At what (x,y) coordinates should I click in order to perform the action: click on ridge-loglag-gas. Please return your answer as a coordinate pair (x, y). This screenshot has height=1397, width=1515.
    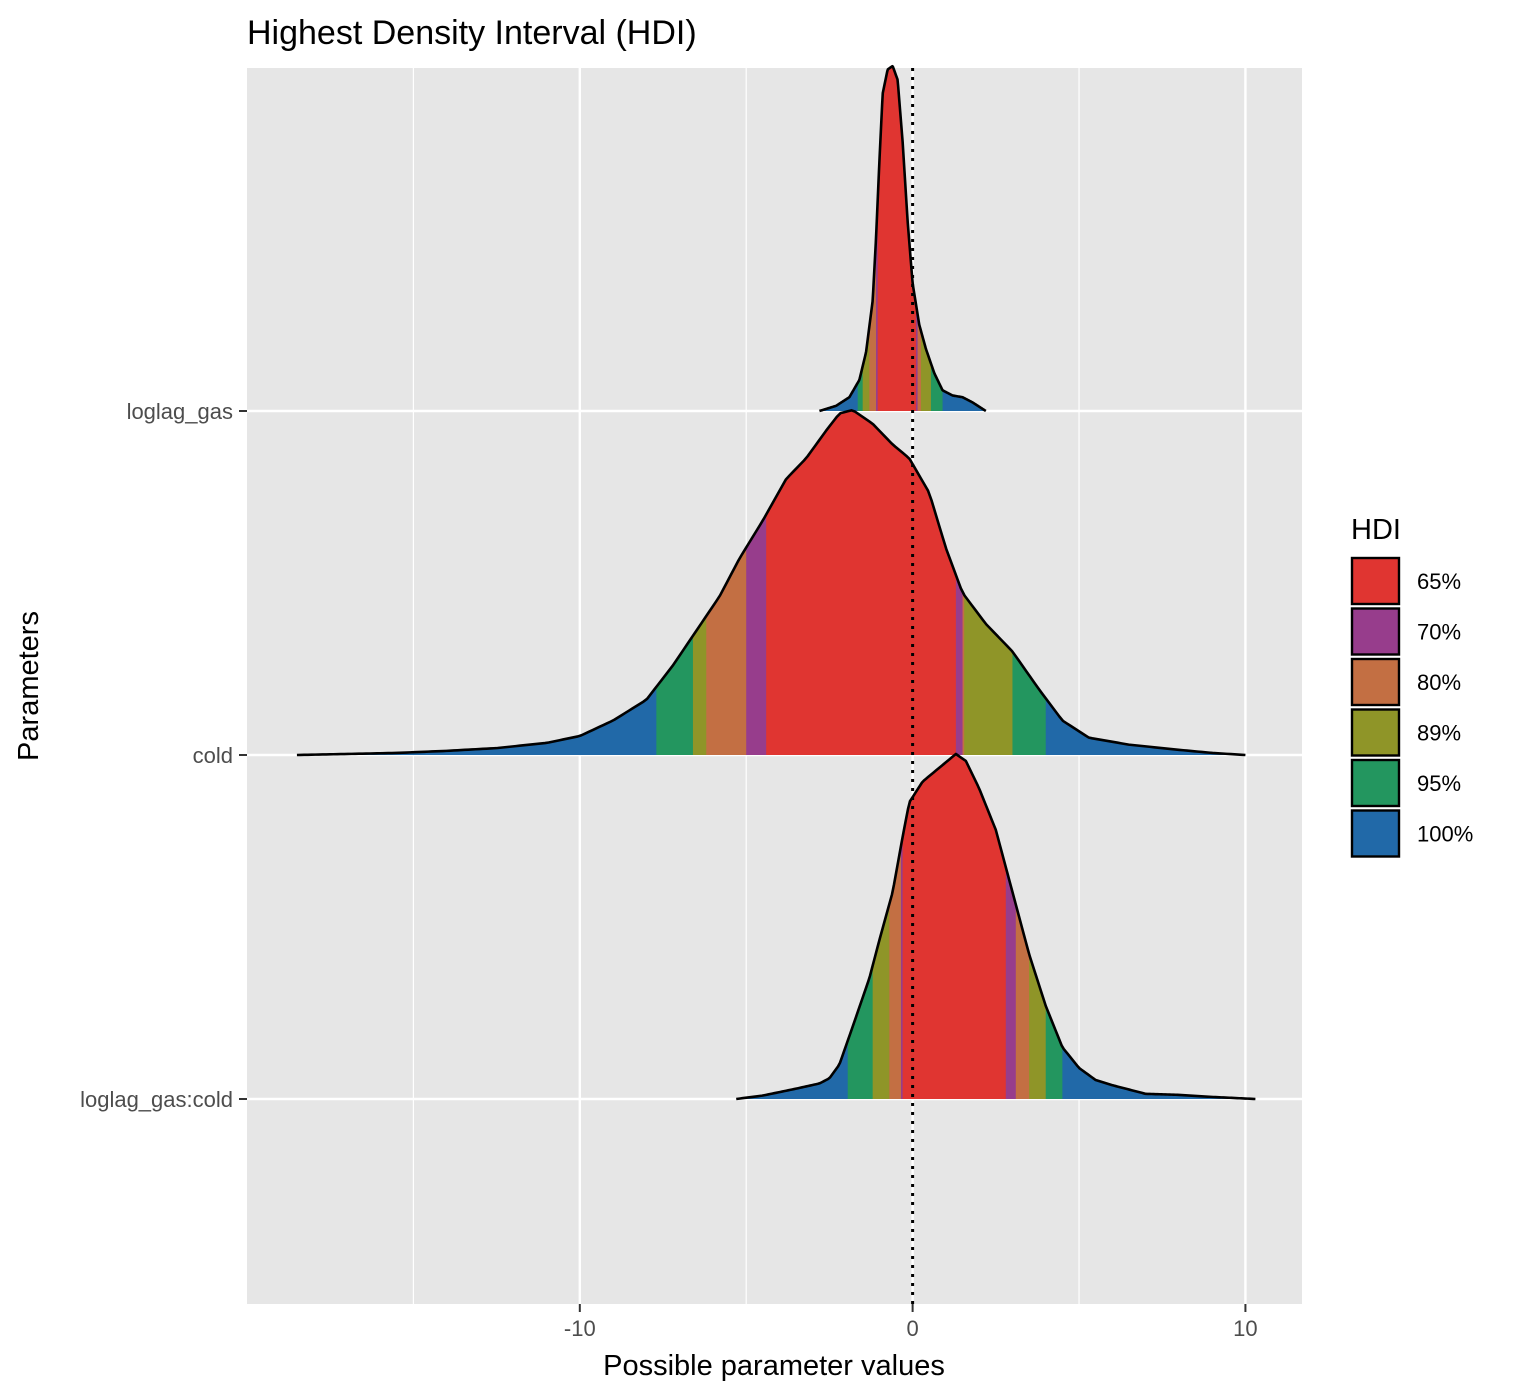
    Looking at the image, I should click on (902, 238).